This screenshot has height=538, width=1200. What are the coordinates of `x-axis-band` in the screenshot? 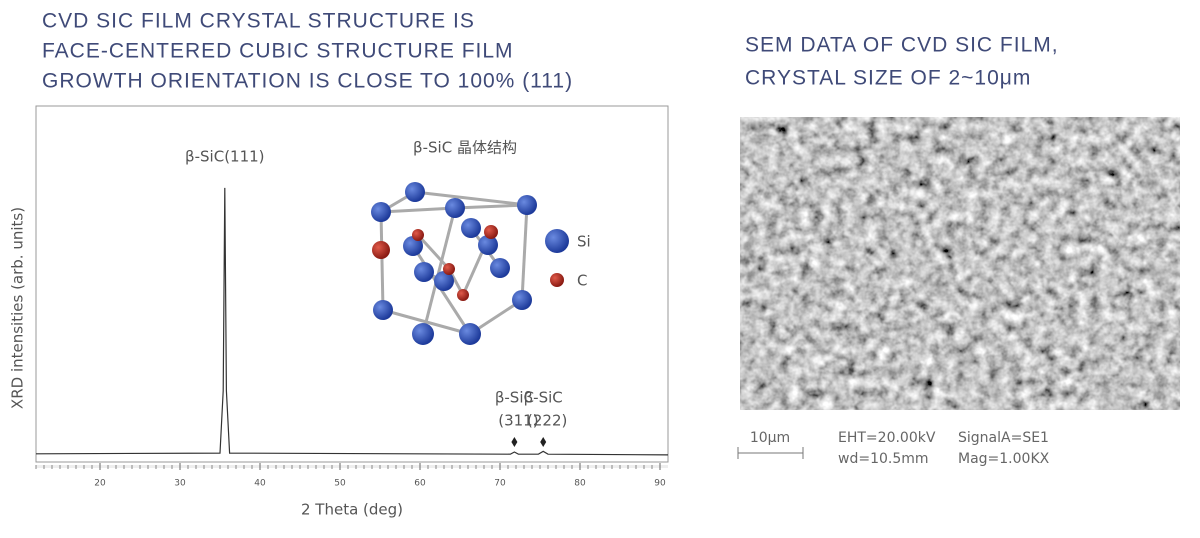 It's located at (352, 466).